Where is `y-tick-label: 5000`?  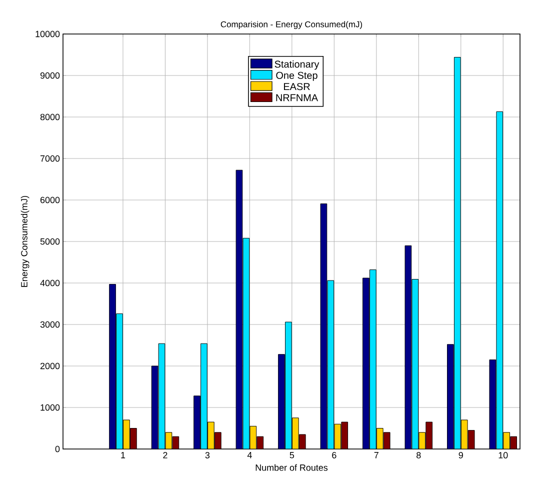
y-tick-label: 5000 is located at coordinates (50, 241).